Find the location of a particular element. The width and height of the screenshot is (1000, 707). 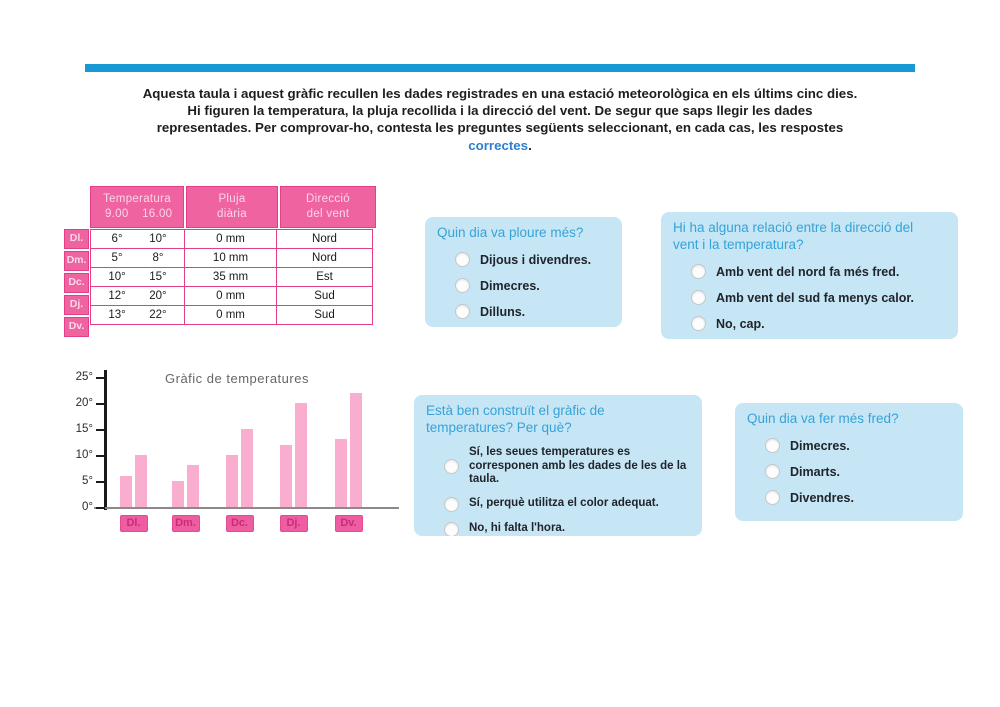

option-label: Amb vent del nord fa més fred. is located at coordinates (808, 271).